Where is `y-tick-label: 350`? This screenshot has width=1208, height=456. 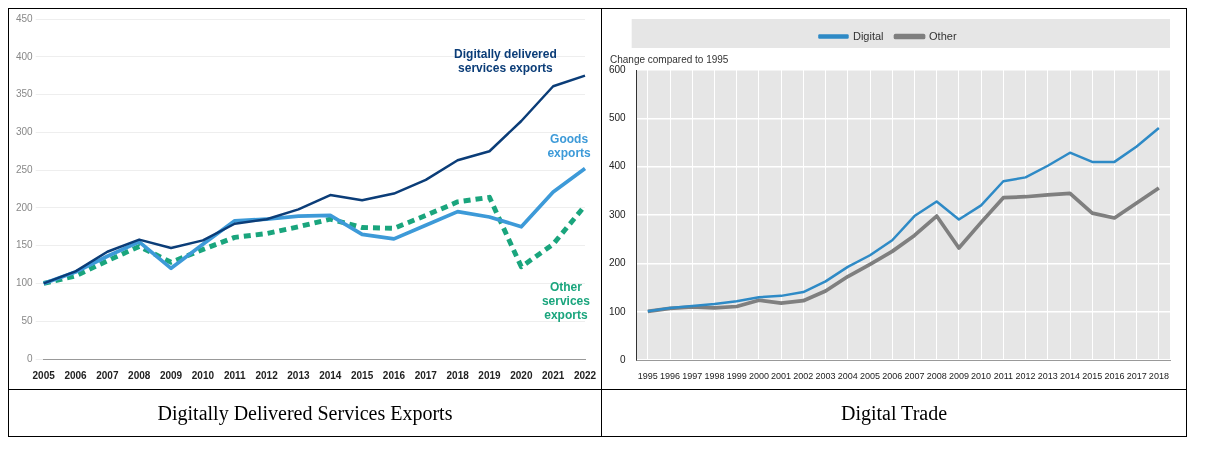 y-tick-label: 350 is located at coordinates (25, 94).